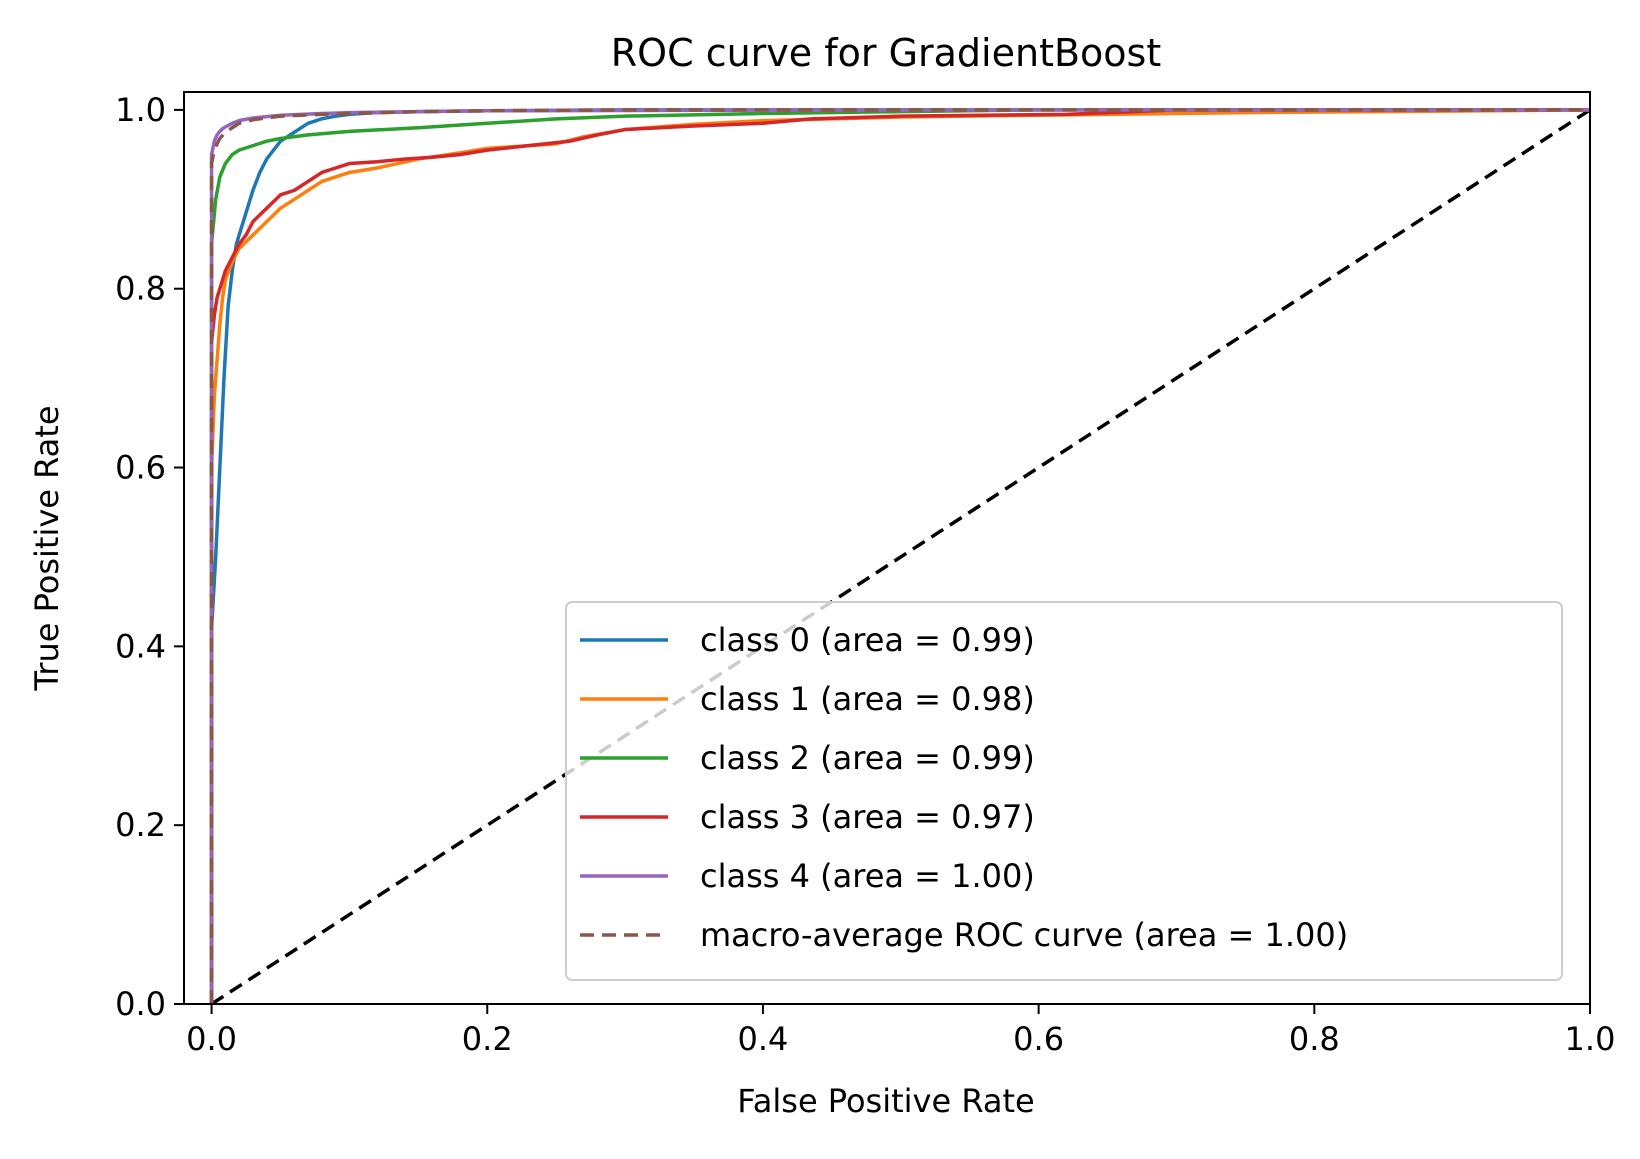 Image resolution: width=1640 pixels, height=1159 pixels. I want to click on legend-label-2: class 2 (area = 0.99), so click(867, 758).